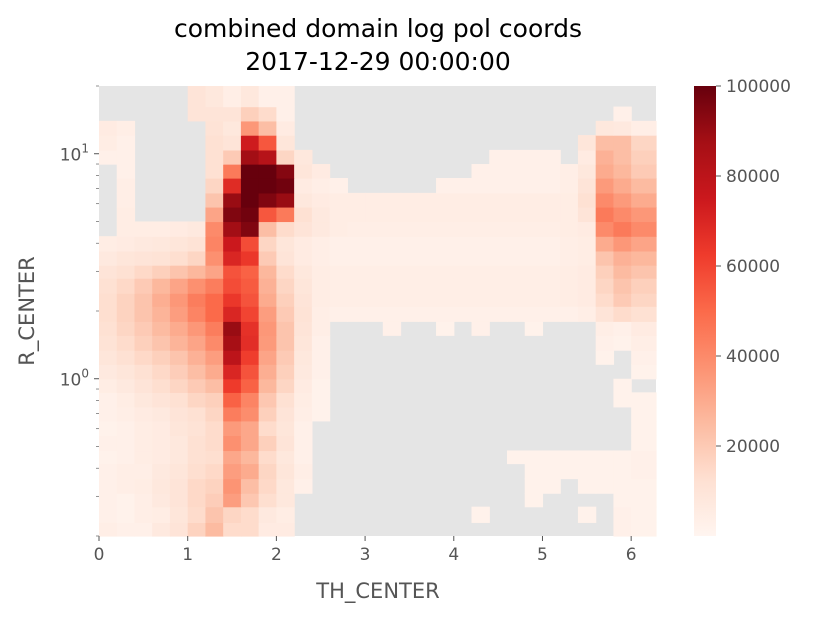  I want to click on x-tick-label: 6, so click(631, 555).